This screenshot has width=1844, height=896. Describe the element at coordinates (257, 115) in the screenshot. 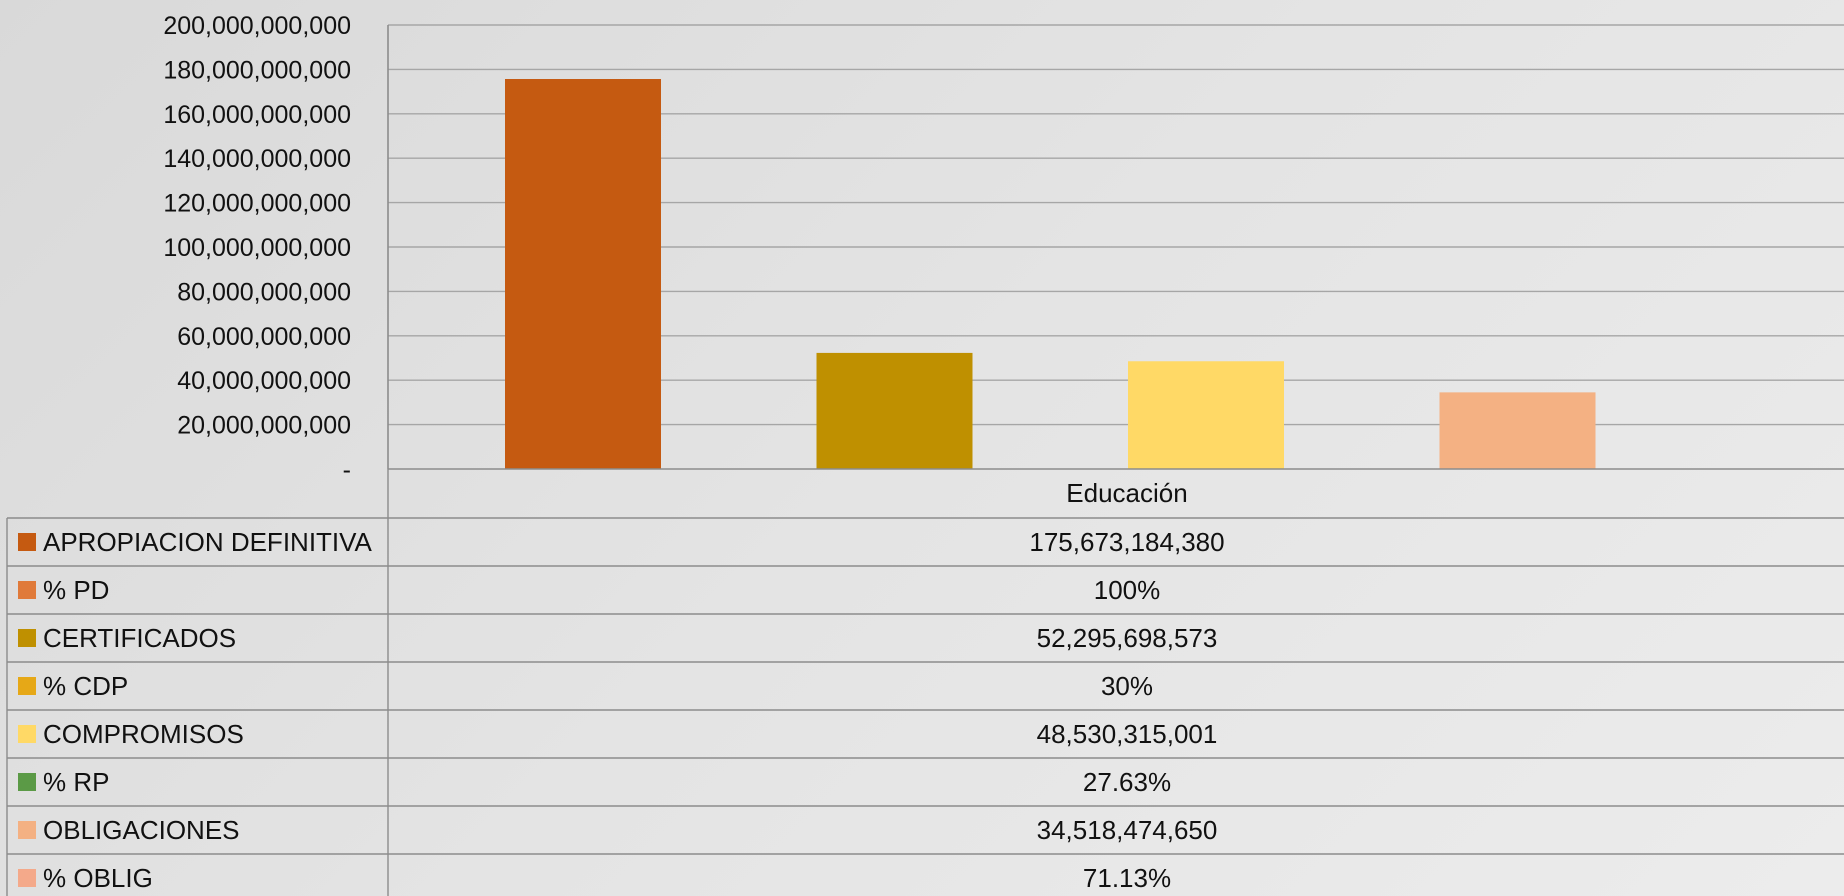

I see `y-tick-label: 160,000,000,000` at that location.